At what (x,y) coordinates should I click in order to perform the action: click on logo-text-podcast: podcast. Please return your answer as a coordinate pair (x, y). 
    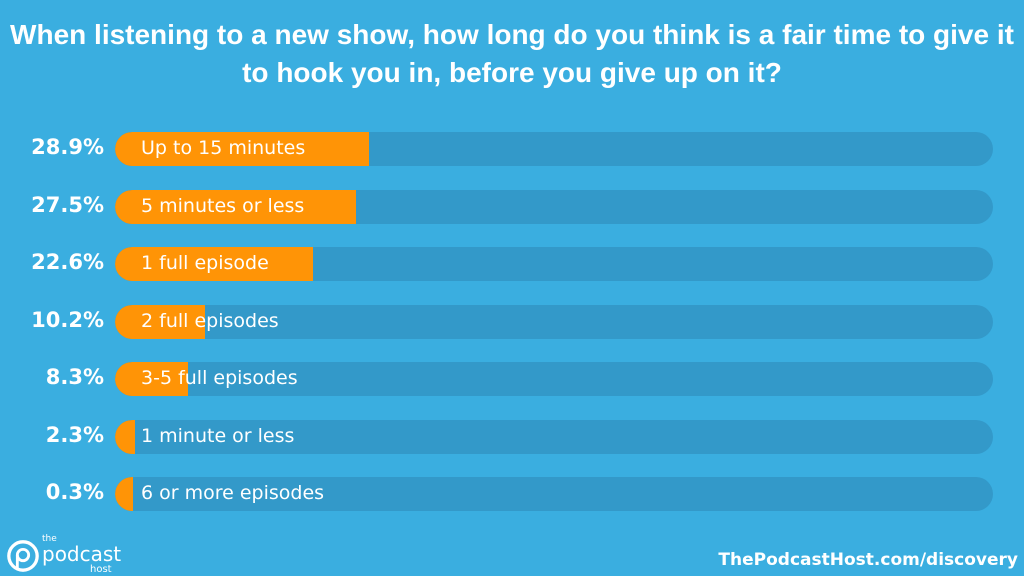
    Looking at the image, I should click on (82, 554).